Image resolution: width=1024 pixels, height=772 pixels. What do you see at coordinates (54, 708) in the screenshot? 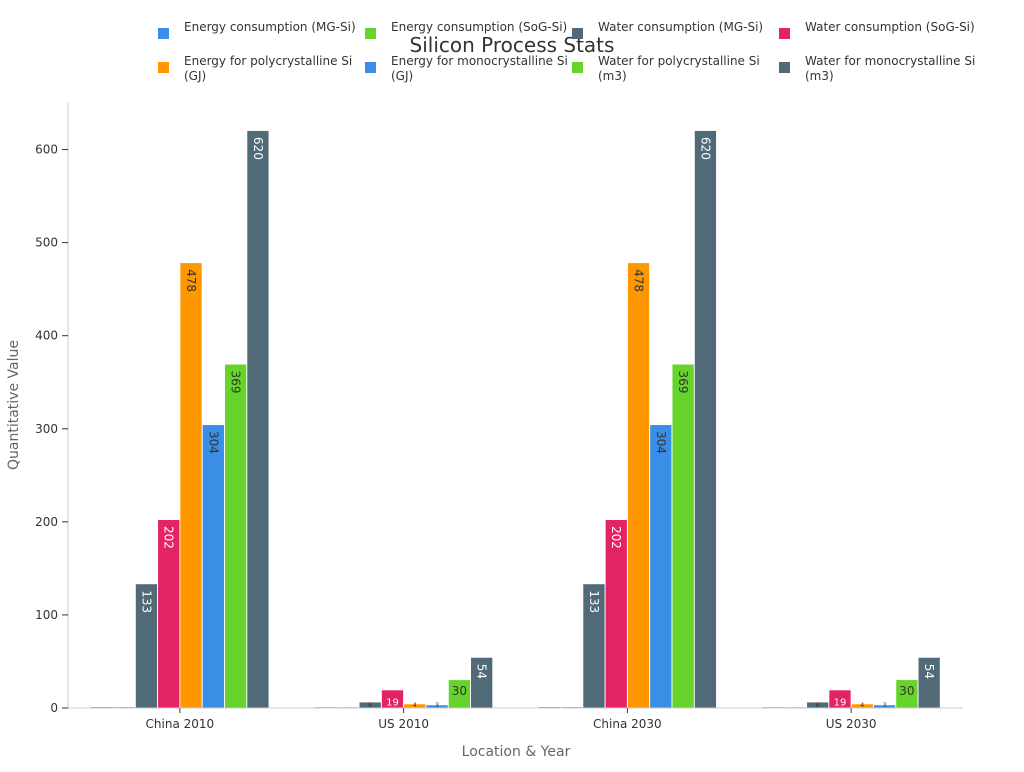
I see `y-tick-label: 0` at bounding box center [54, 708].